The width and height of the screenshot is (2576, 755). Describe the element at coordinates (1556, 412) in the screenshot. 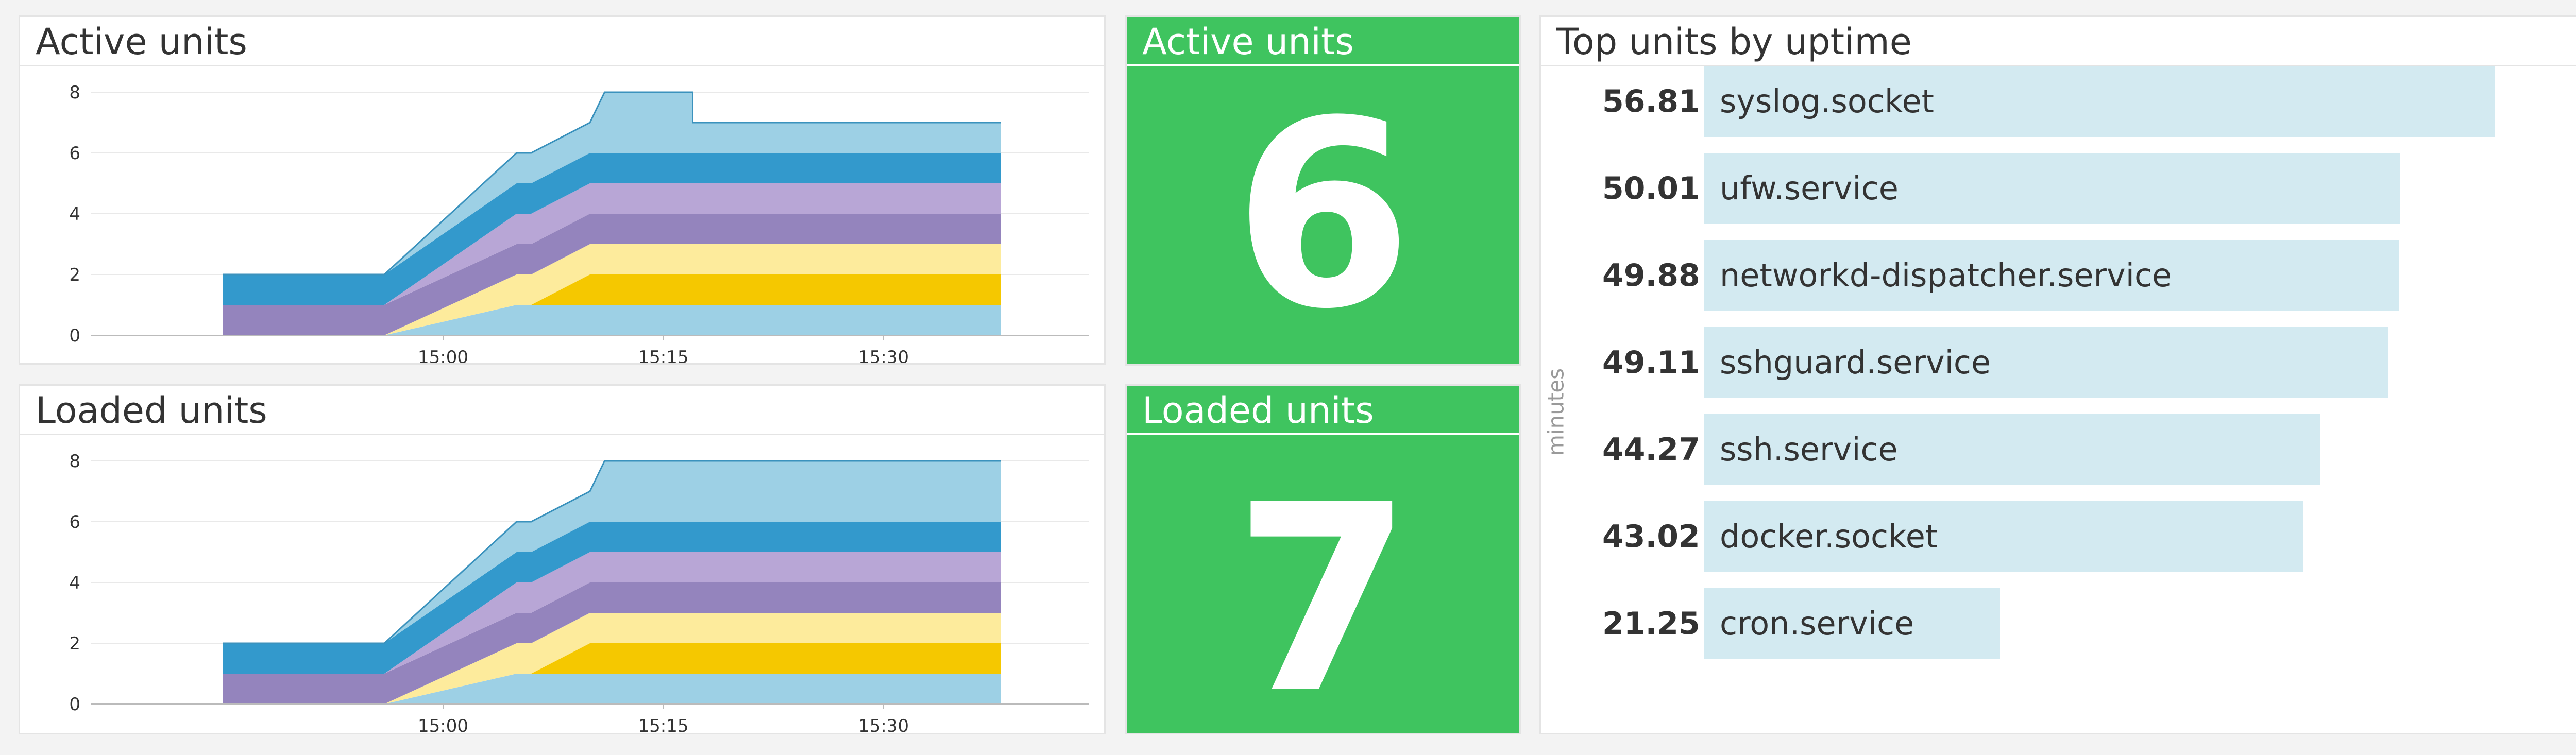

I see `top-units-y-axis-label: minutes` at that location.